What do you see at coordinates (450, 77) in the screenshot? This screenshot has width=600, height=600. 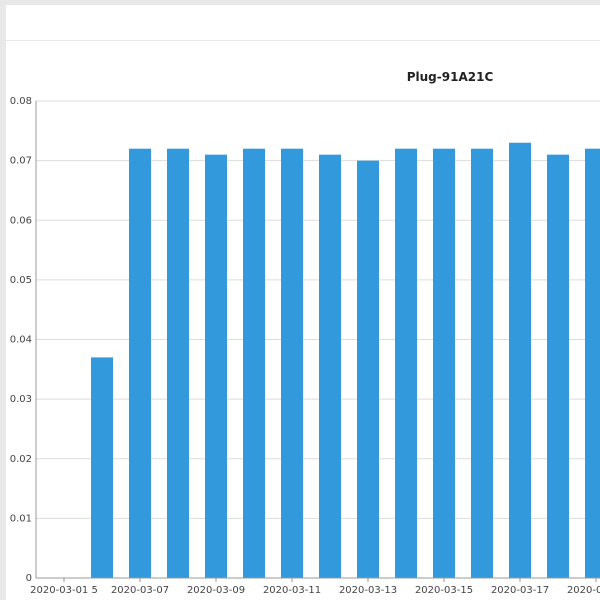 I see `chart-title: Plug-91A21C` at bounding box center [450, 77].